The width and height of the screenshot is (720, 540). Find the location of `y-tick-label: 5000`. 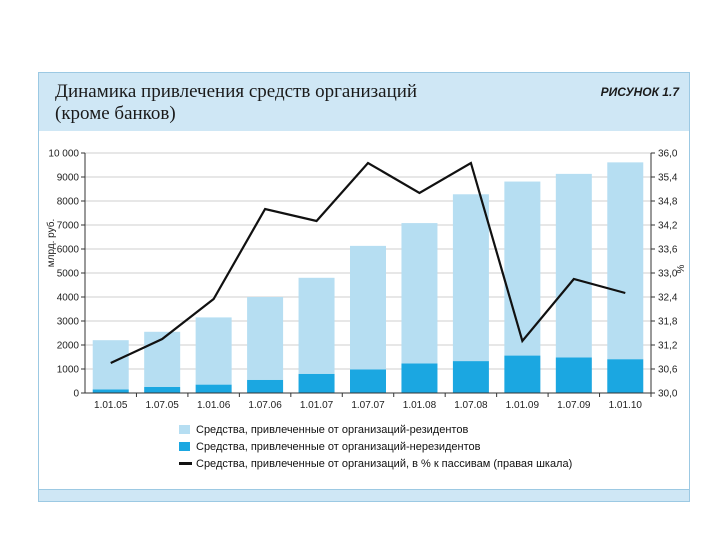

y-tick-label: 5000 is located at coordinates (68, 274).